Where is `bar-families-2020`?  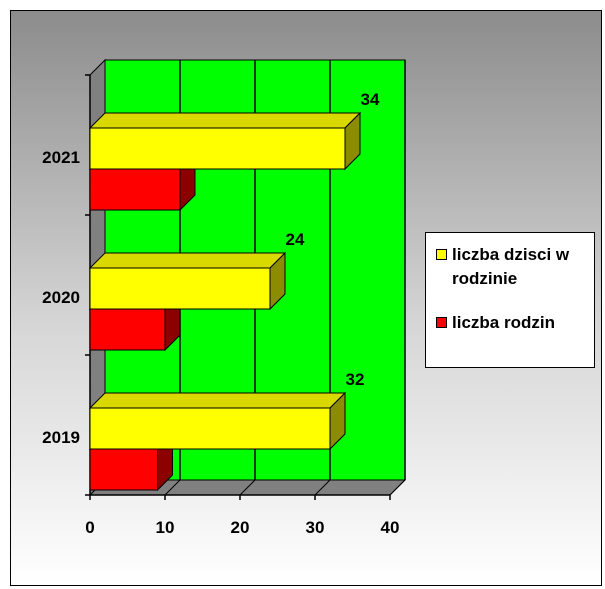
bar-families-2020 is located at coordinates (127, 329).